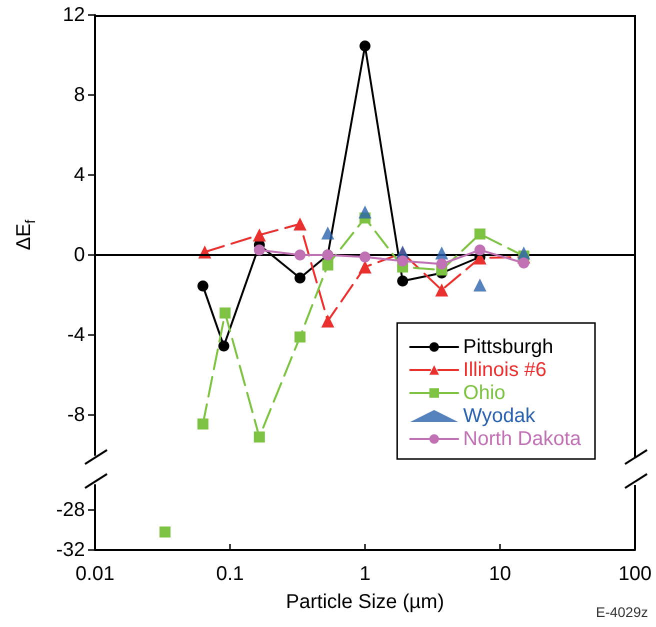 The width and height of the screenshot is (656, 627). Describe the element at coordinates (79, 175) in the screenshot. I see `y-tick-label: 4` at that location.